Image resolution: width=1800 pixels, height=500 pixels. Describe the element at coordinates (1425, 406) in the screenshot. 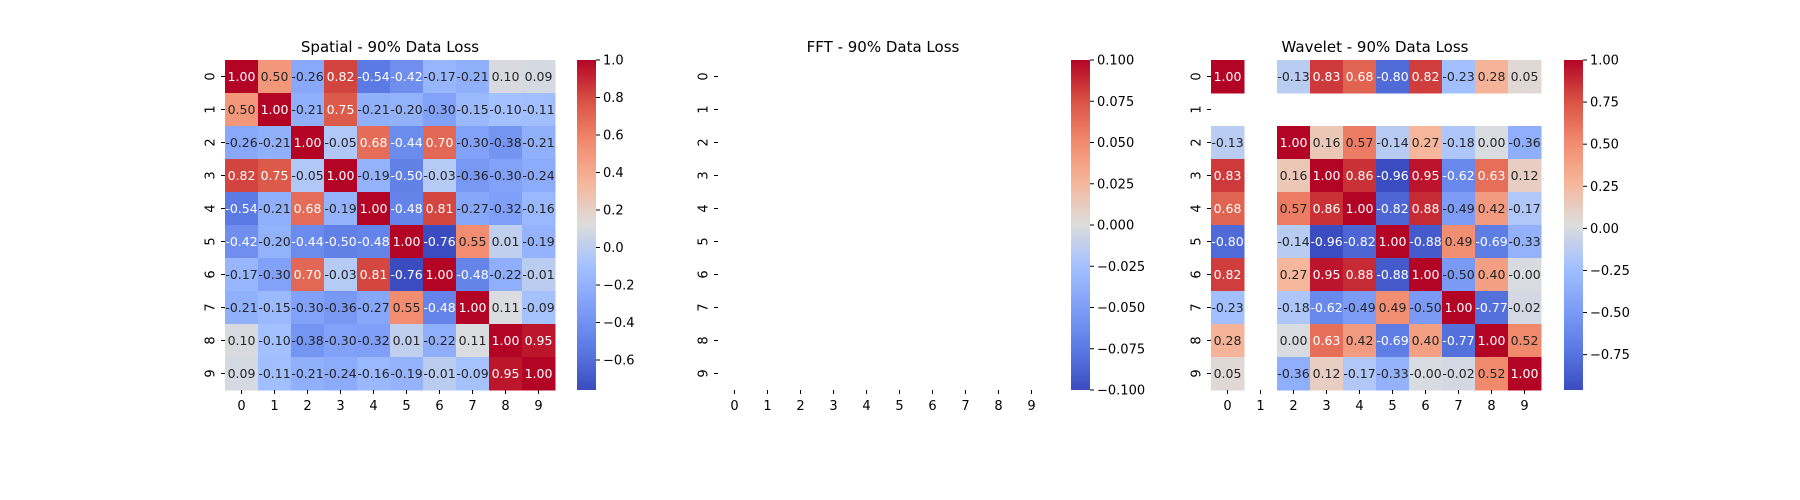

I see `wavelet-x-tick-label: 6` at that location.